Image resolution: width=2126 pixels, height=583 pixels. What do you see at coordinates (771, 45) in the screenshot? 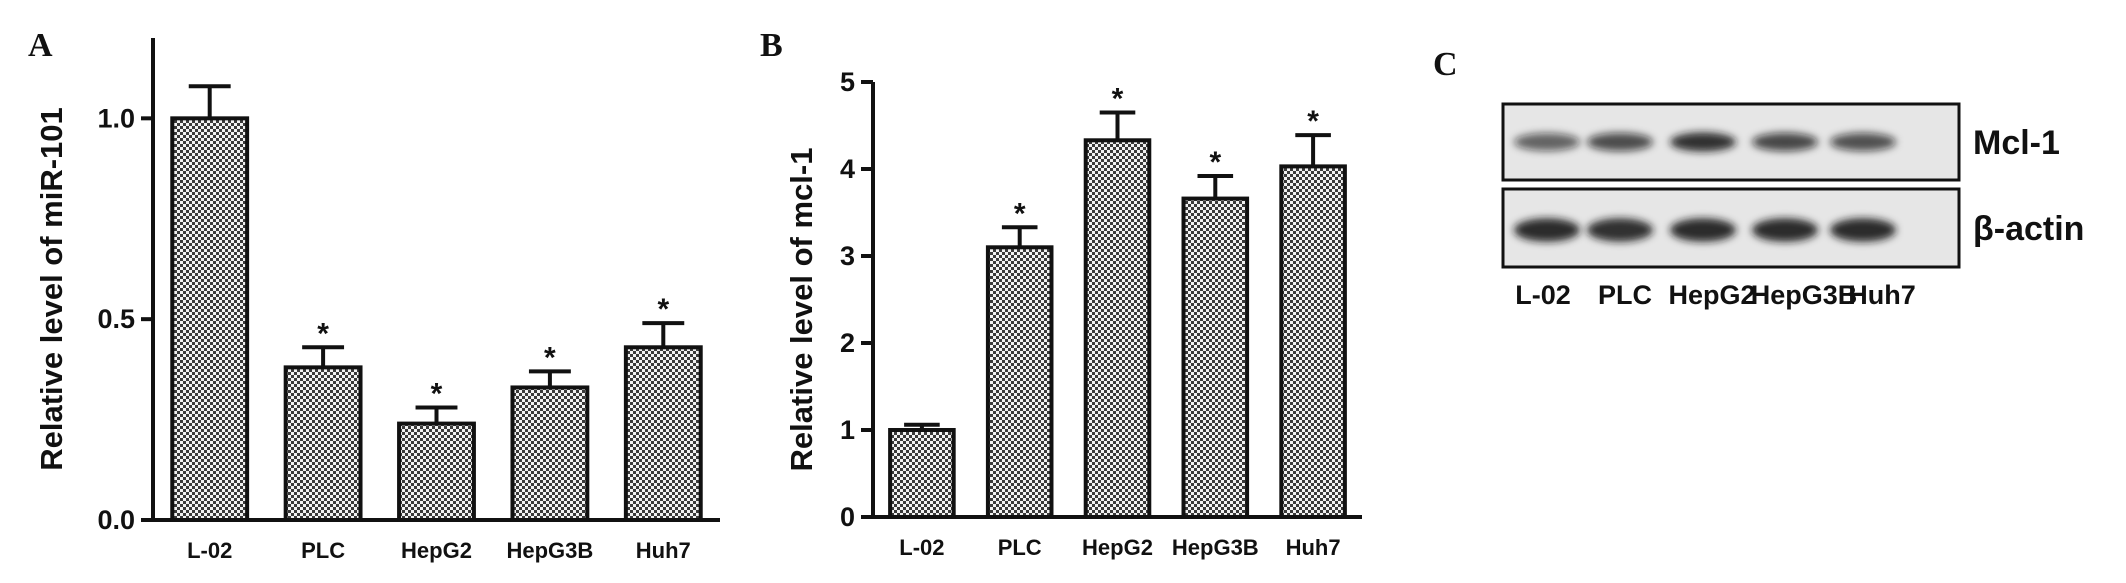
I see `panel-letter-b: B` at bounding box center [771, 45].